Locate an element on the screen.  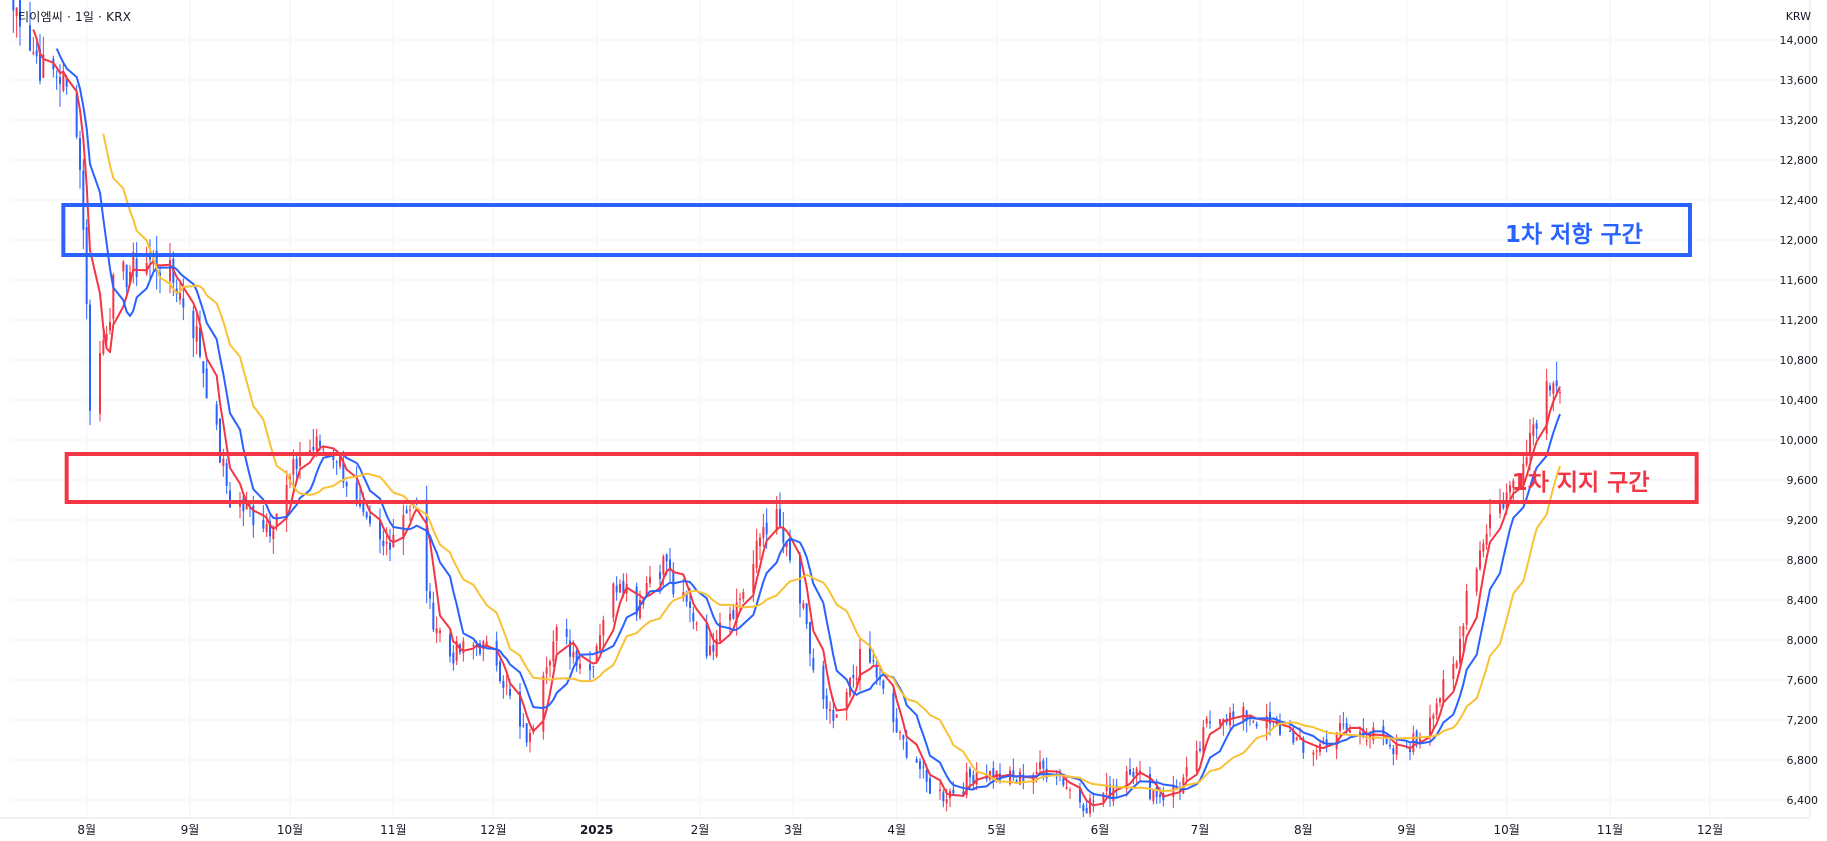
y-tick-label: 10,800 is located at coordinates (1799, 360).